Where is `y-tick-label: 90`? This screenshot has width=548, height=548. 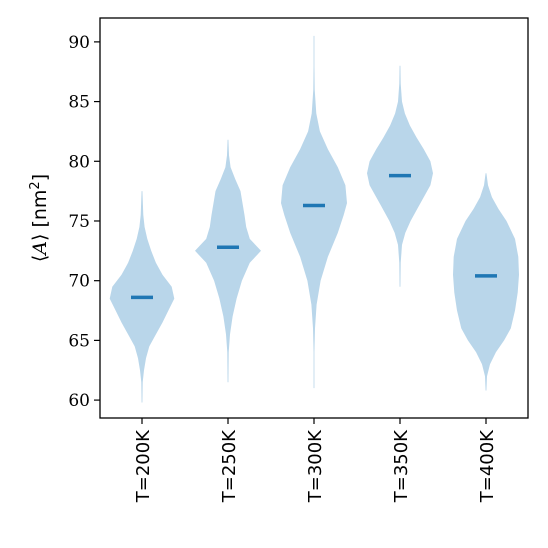
y-tick-label: 90 is located at coordinates (79, 43).